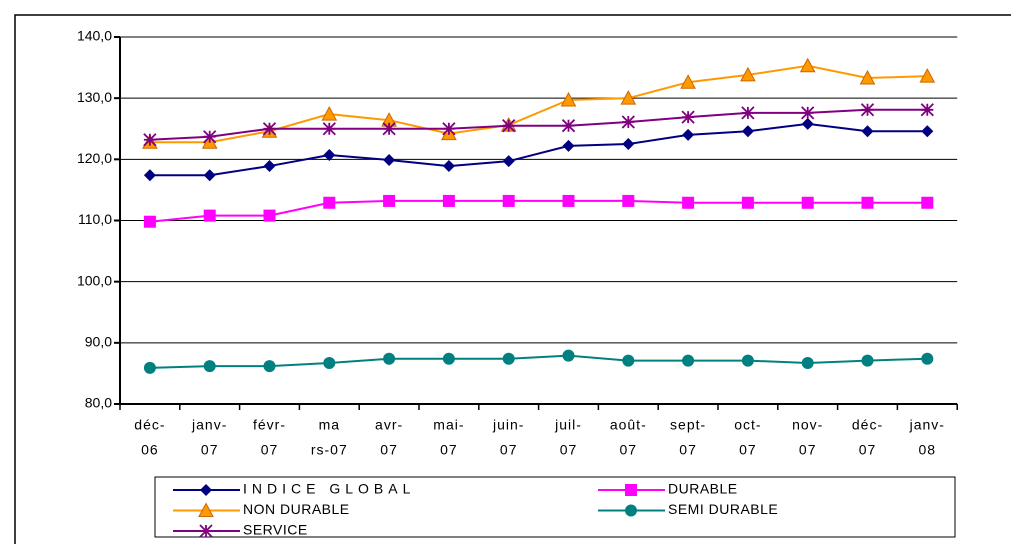 Image resolution: width=1011 pixels, height=544 pixels. Describe the element at coordinates (723, 509) in the screenshot. I see `legend-label: SEMI DURABLE` at that location.